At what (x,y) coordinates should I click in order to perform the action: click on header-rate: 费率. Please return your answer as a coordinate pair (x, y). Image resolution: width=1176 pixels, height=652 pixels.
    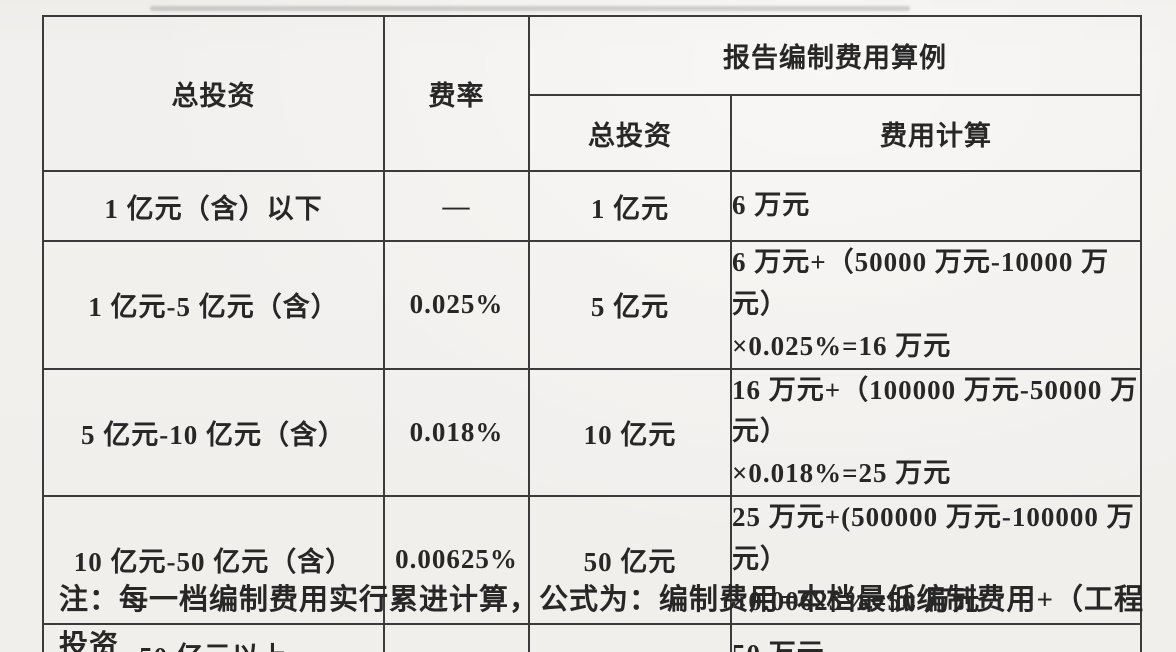
    Looking at the image, I should click on (456, 93).